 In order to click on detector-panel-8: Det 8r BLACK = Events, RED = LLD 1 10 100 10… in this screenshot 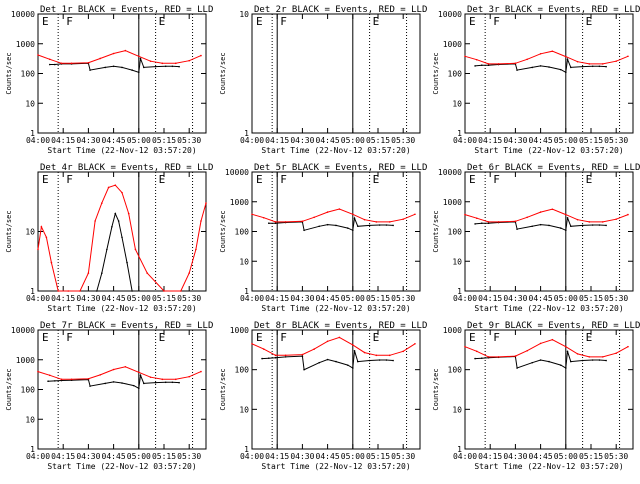, I will do `click(323, 396)`.